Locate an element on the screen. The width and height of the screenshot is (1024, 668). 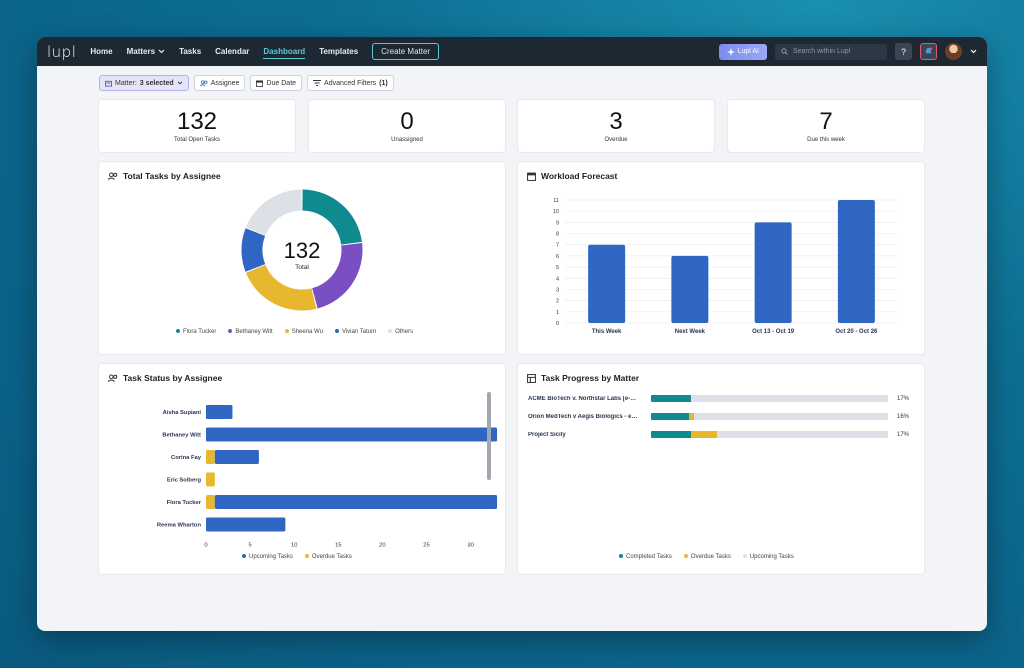
y-tick-label: Bethaney Witt is located at coordinates (181, 436).